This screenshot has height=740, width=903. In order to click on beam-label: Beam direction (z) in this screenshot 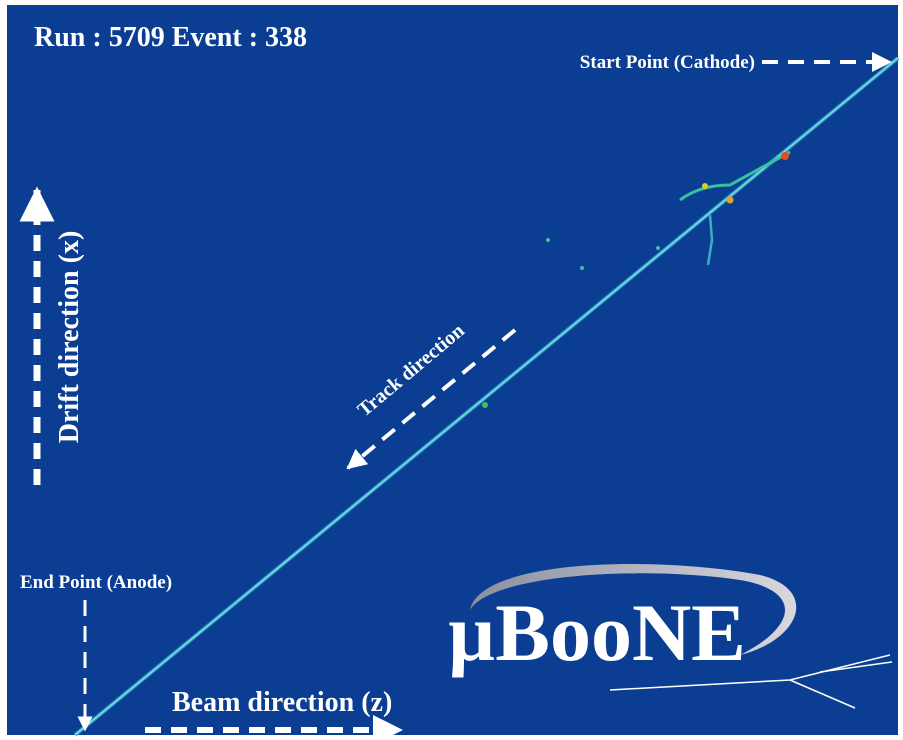, I will do `click(282, 702)`.